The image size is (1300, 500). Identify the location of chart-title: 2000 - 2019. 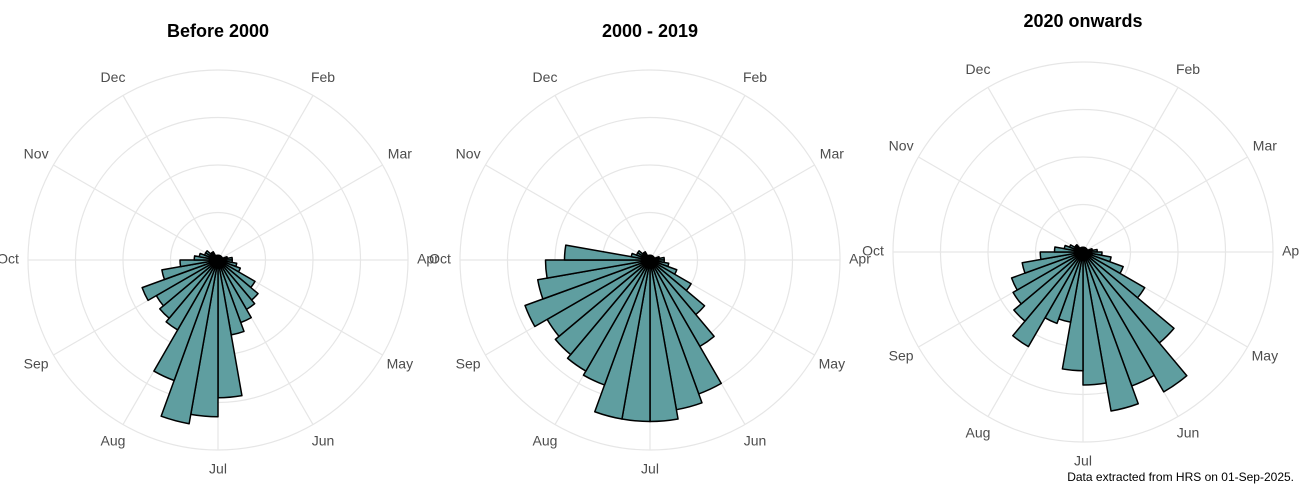
(650, 31).